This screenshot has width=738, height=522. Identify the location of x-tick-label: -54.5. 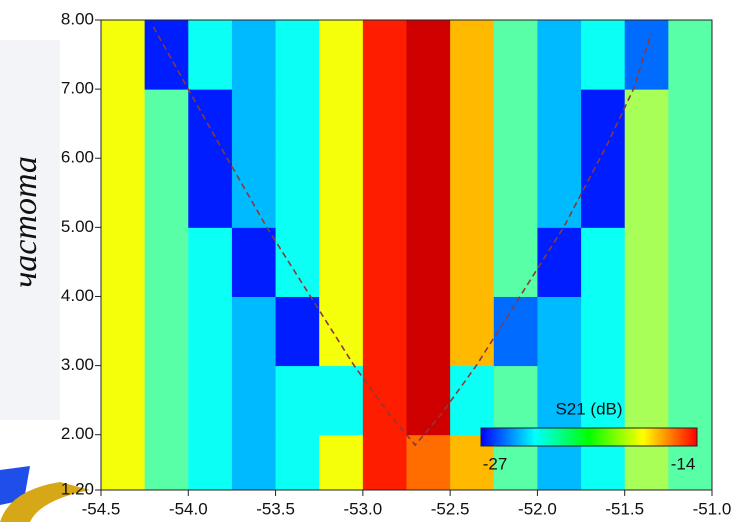
(101, 508).